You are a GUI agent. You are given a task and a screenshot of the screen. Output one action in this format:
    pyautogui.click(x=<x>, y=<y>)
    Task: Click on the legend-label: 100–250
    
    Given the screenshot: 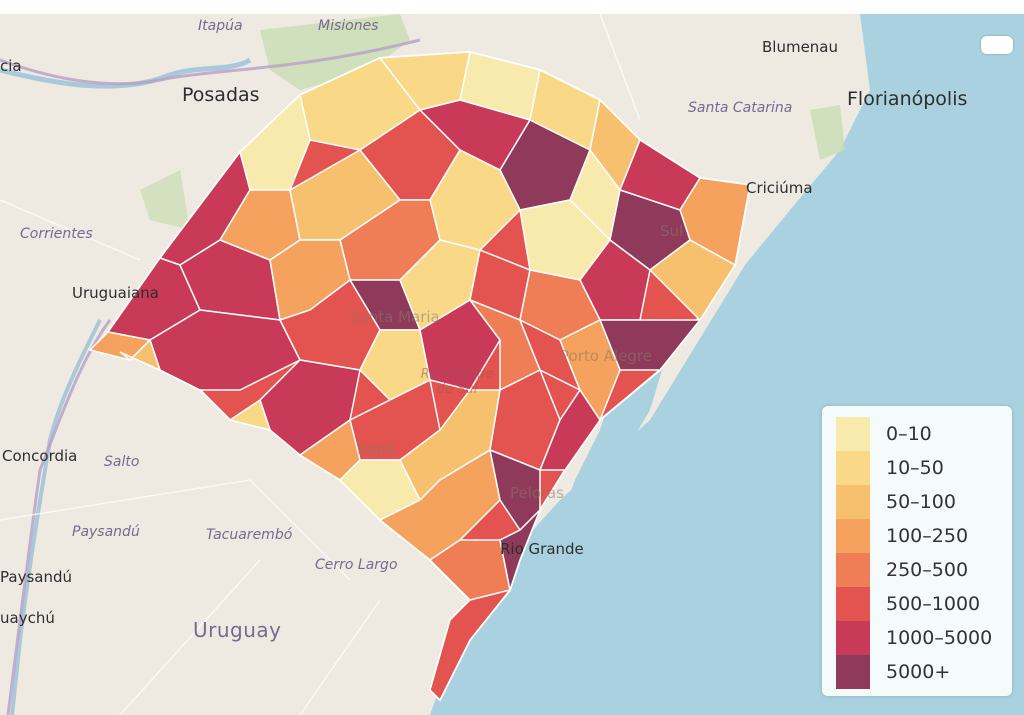 What is the action you would take?
    pyautogui.click(x=927, y=536)
    